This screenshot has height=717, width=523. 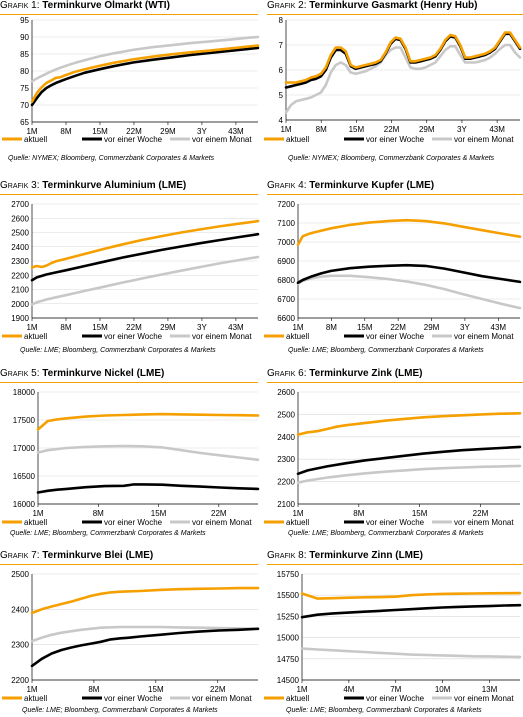 What do you see at coordinates (281, 70) in the screenshot?
I see `y-tick-label: 6` at bounding box center [281, 70].